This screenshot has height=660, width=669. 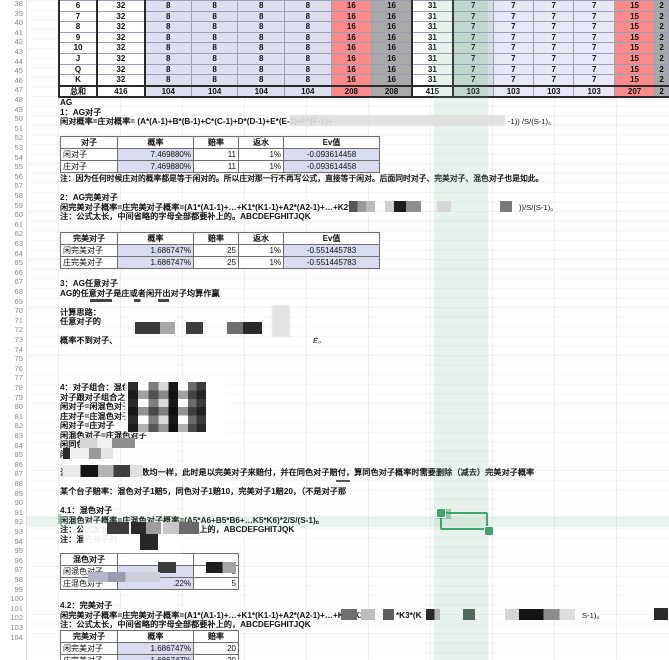 What do you see at coordinates (18, 407) in the screenshot?
I see `row-number: 80` at bounding box center [18, 407].